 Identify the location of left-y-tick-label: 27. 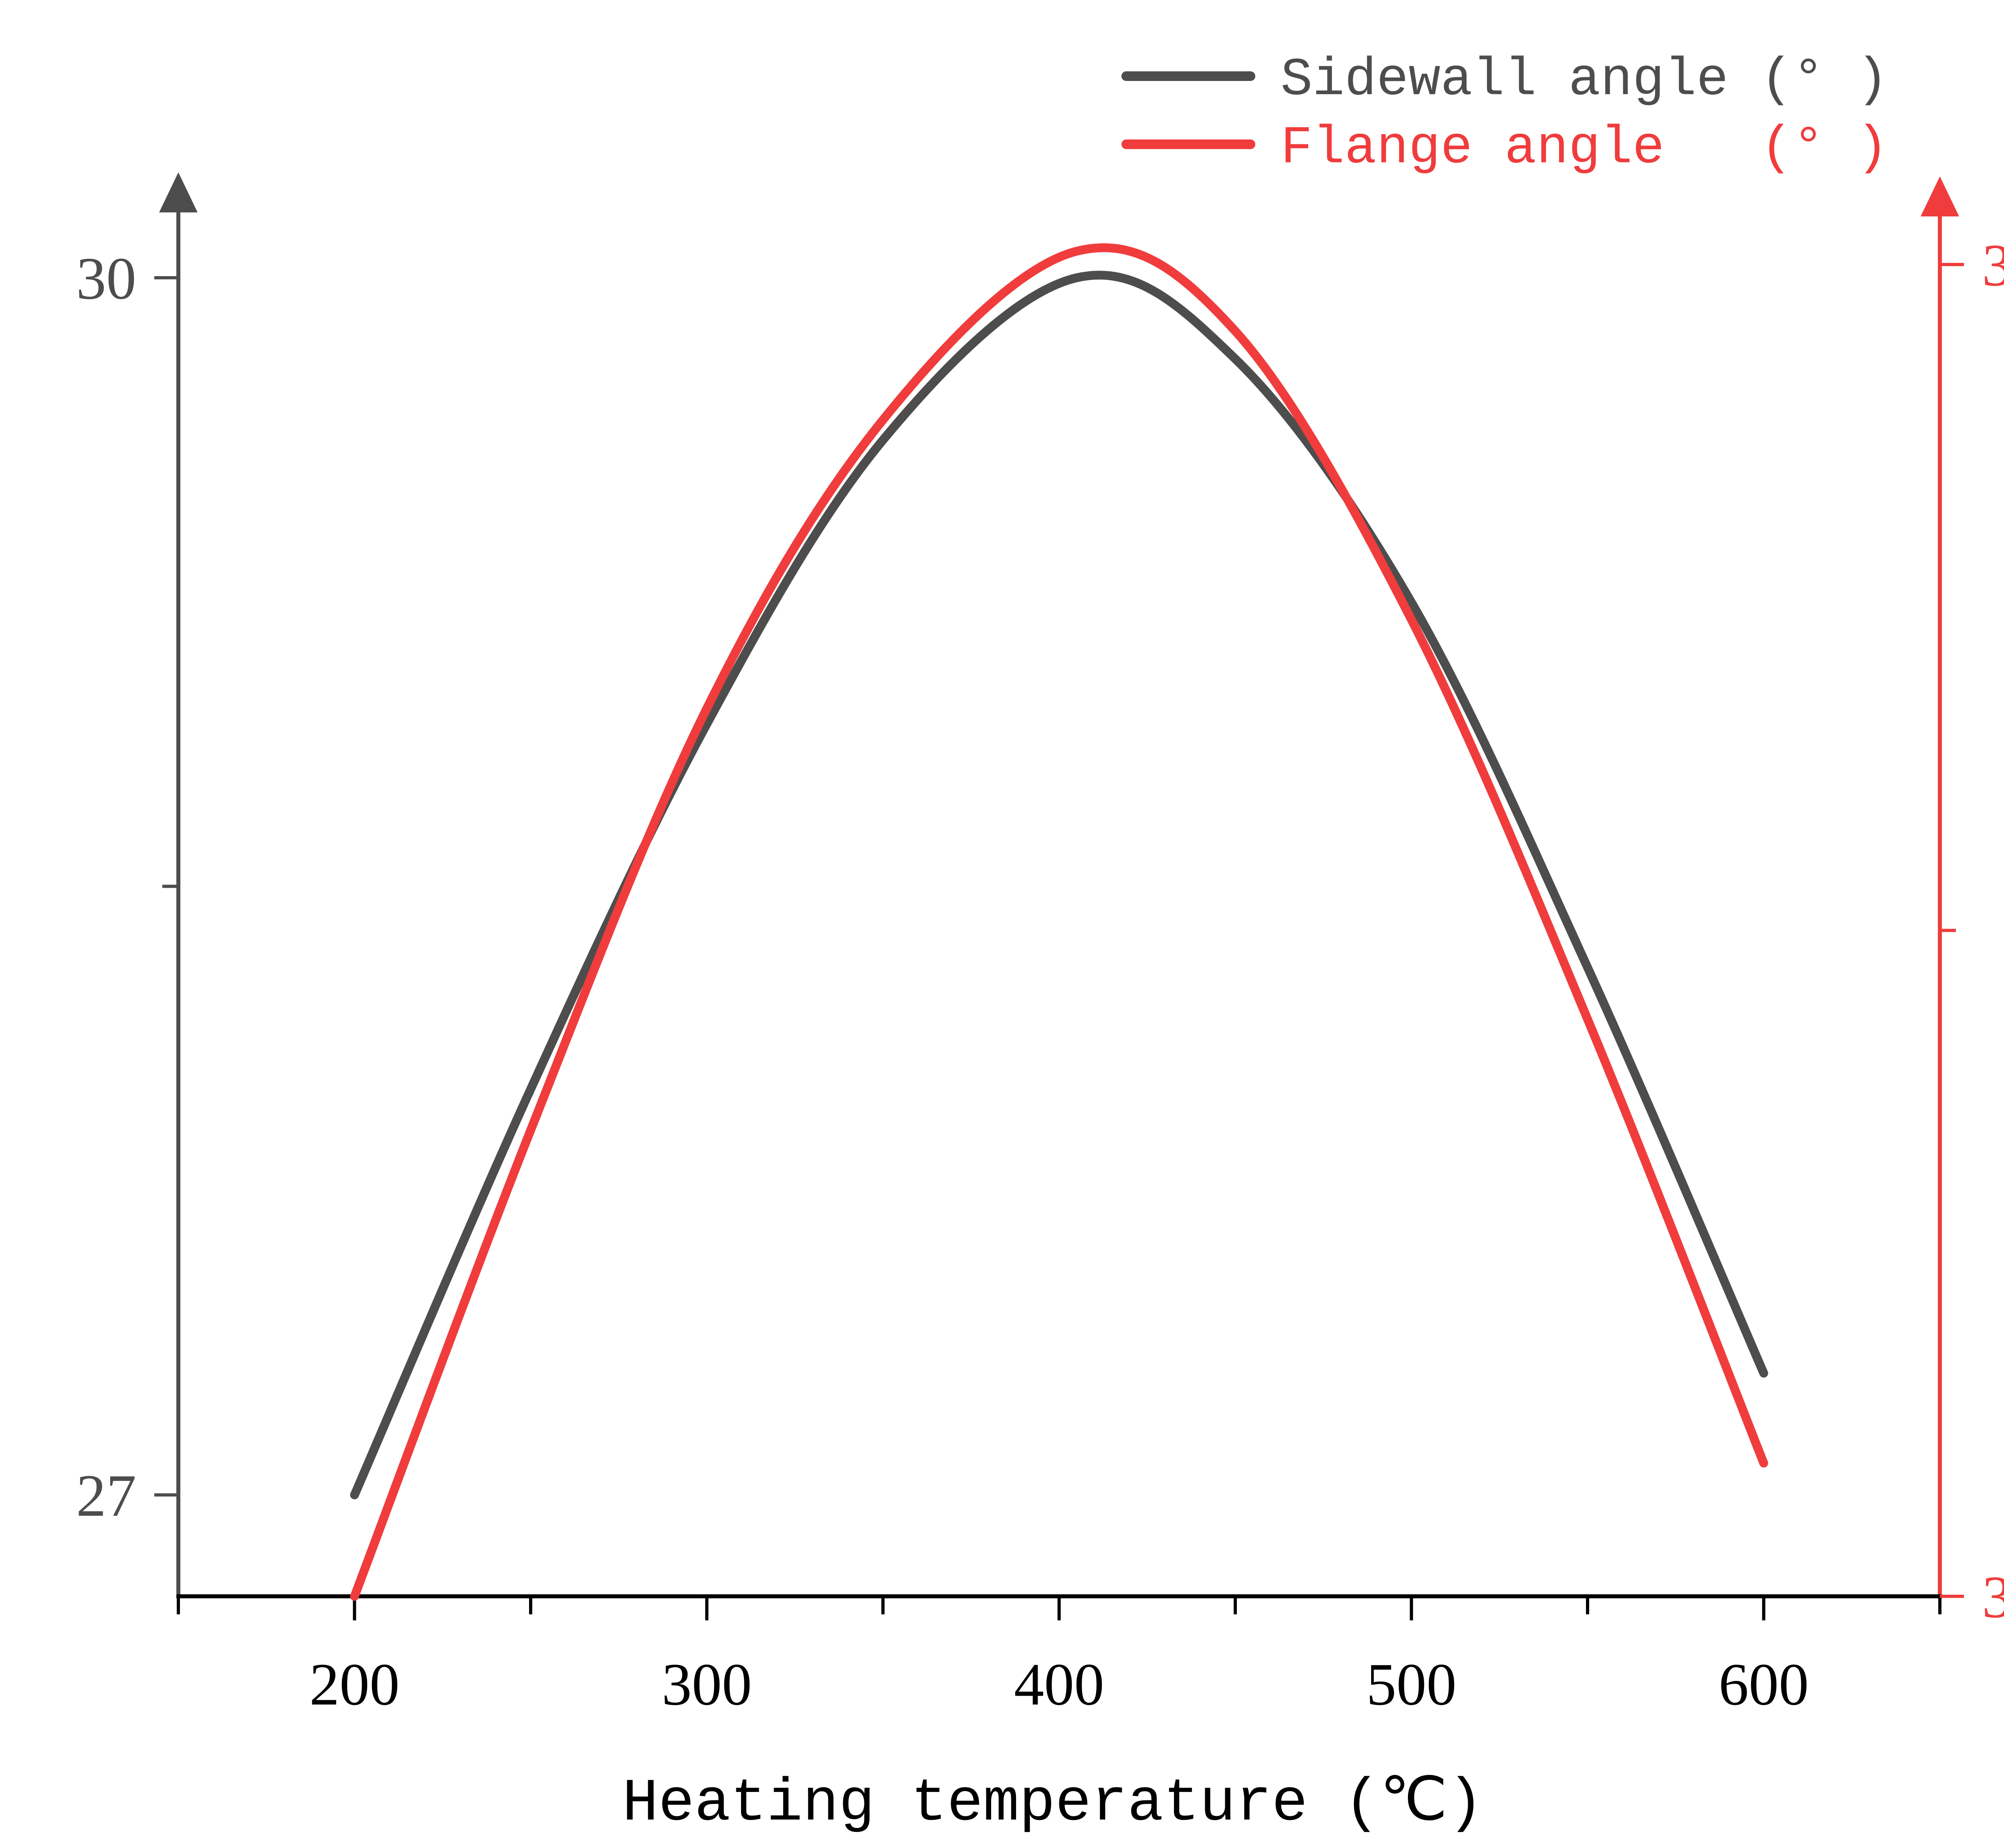
(106, 1496).